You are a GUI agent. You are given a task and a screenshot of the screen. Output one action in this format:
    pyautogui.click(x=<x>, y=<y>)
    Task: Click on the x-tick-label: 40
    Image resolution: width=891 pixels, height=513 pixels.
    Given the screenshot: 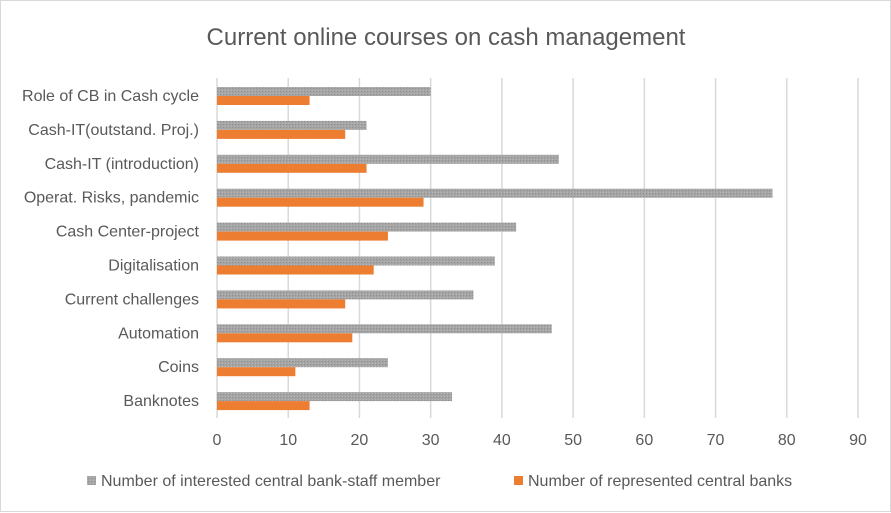 What is the action you would take?
    pyautogui.click(x=502, y=440)
    